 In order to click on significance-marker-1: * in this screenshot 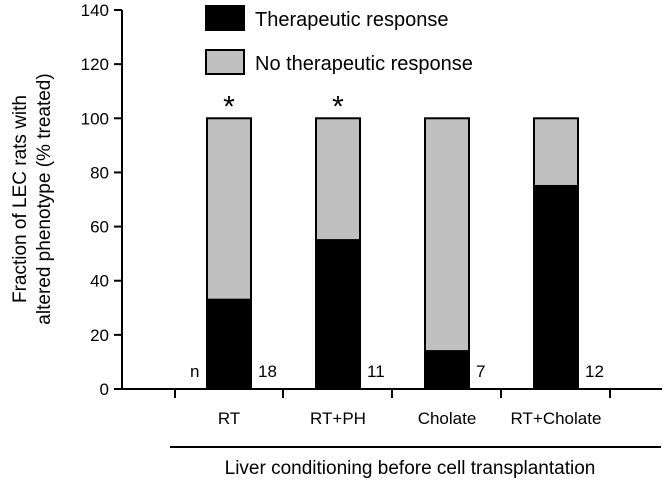, I will do `click(338, 106)`.